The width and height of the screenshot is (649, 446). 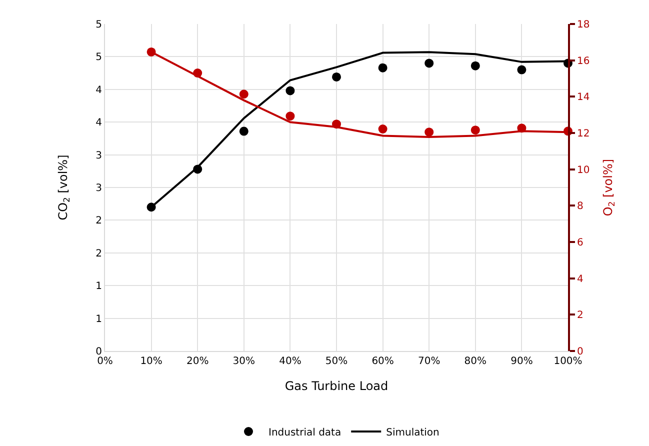 I want to click on x-tick-label: 50%, so click(x=336, y=361).